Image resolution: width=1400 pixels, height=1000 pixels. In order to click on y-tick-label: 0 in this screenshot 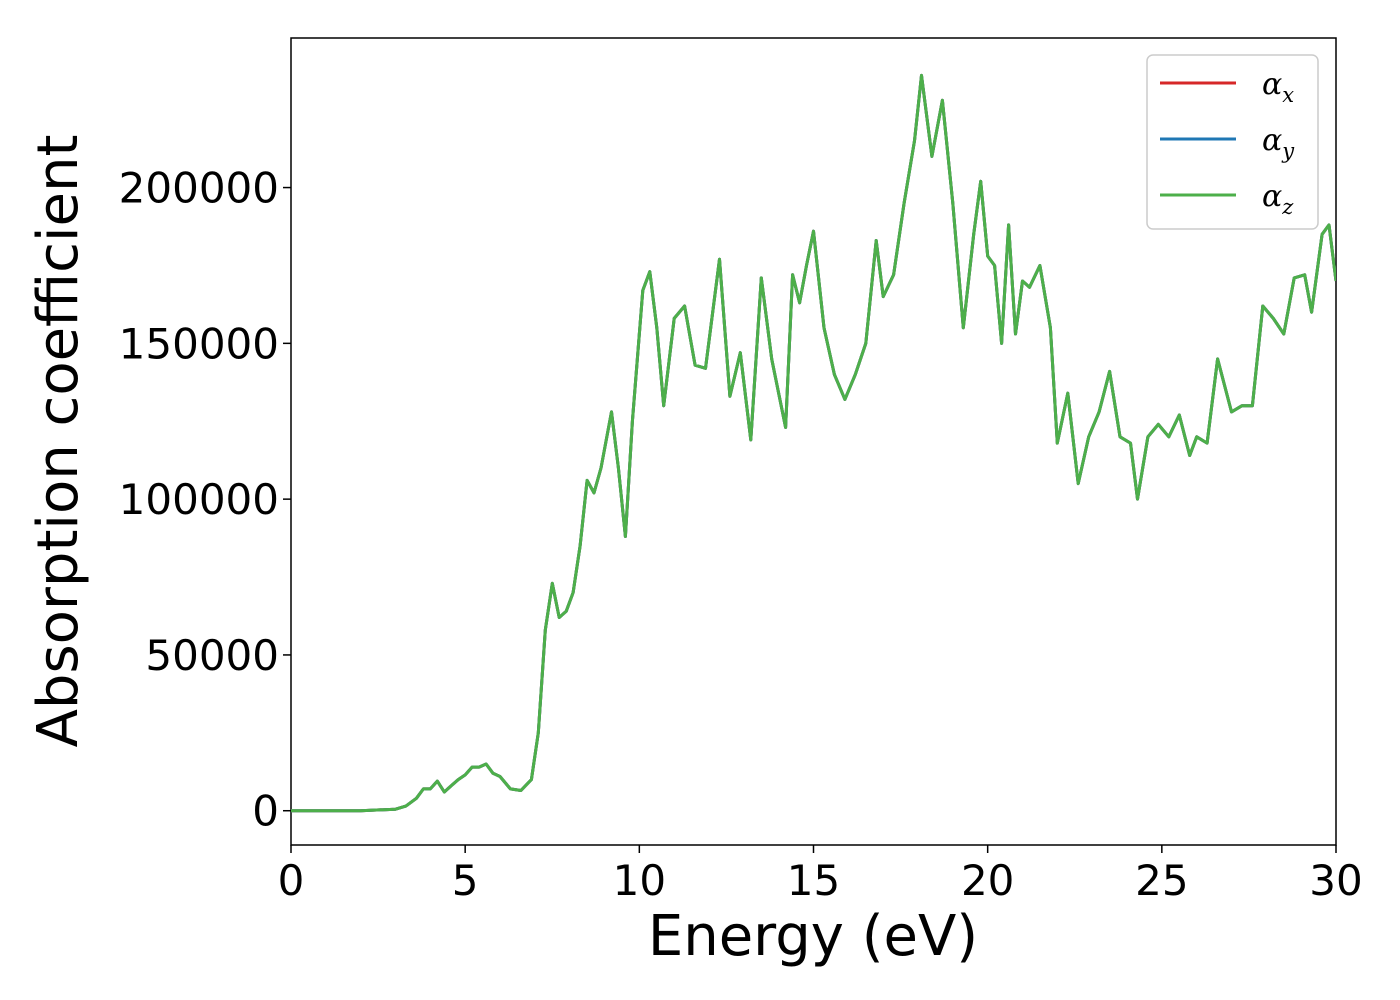, I will do `click(265, 811)`.